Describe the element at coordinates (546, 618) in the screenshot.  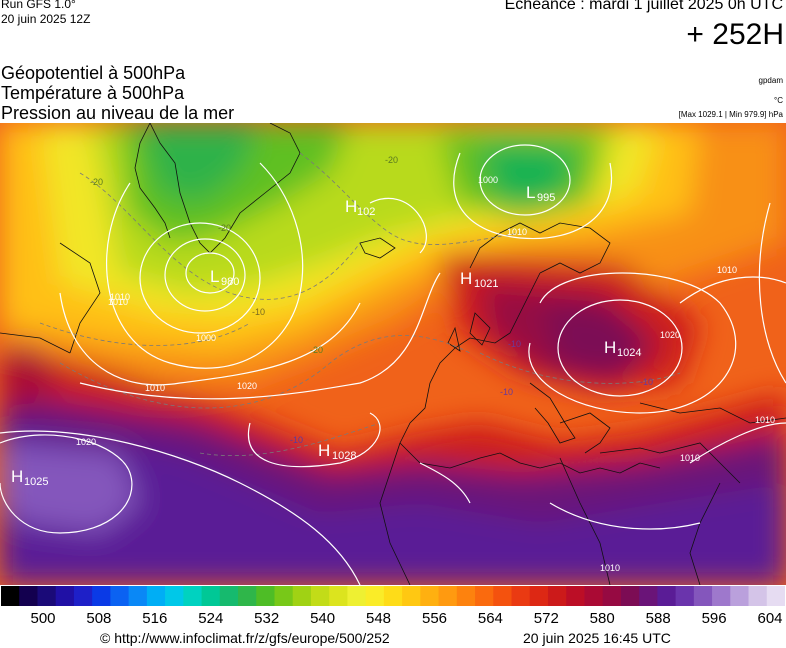
I see `color-scale-tick: 572` at that location.